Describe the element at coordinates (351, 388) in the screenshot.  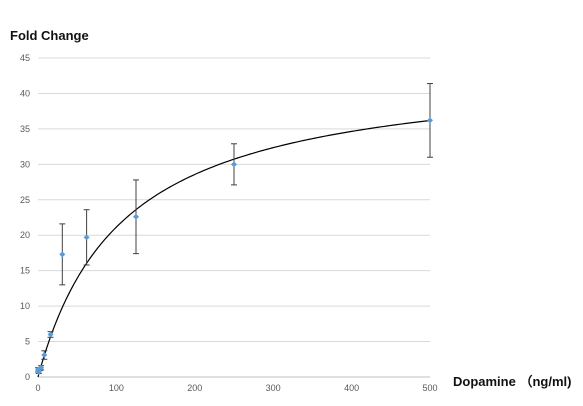
I see `x-tick-label: 400` at that location.